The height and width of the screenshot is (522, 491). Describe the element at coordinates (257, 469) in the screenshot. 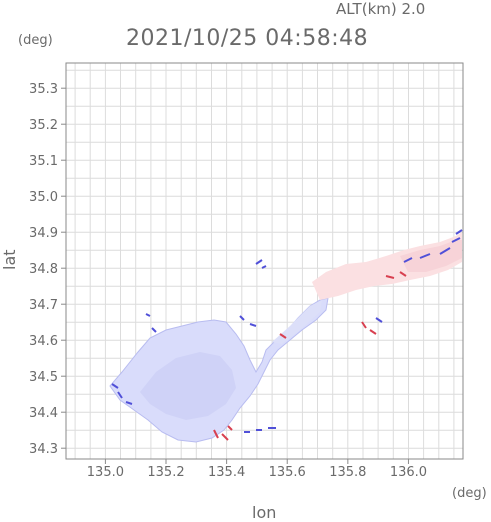

I see `x-tick-labels: 135.0 135.2 135.4 135.6 135.8 136.0` at that location.